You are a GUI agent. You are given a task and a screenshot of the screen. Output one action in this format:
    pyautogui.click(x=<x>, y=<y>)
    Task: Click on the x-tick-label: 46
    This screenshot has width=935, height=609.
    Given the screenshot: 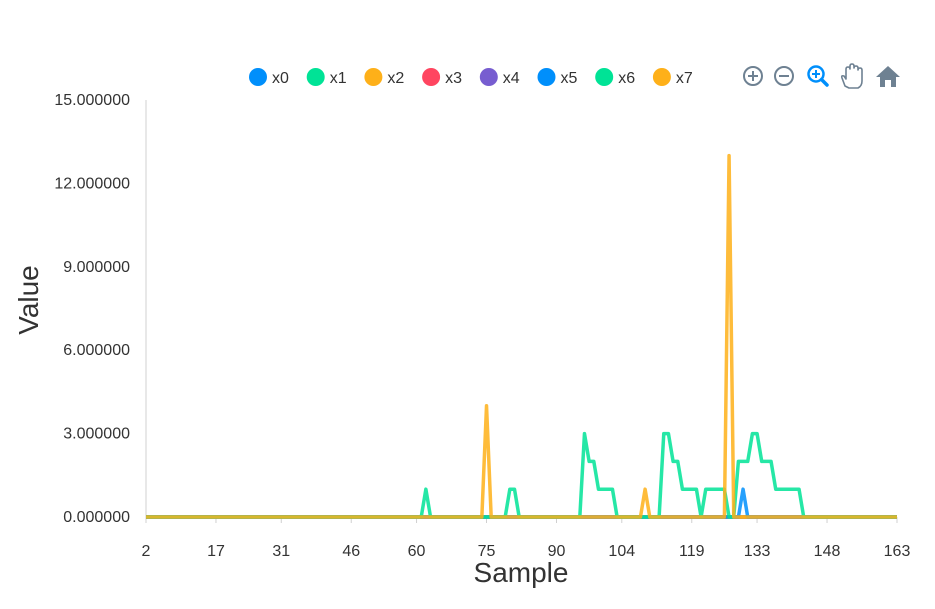 What is the action you would take?
    pyautogui.click(x=351, y=551)
    